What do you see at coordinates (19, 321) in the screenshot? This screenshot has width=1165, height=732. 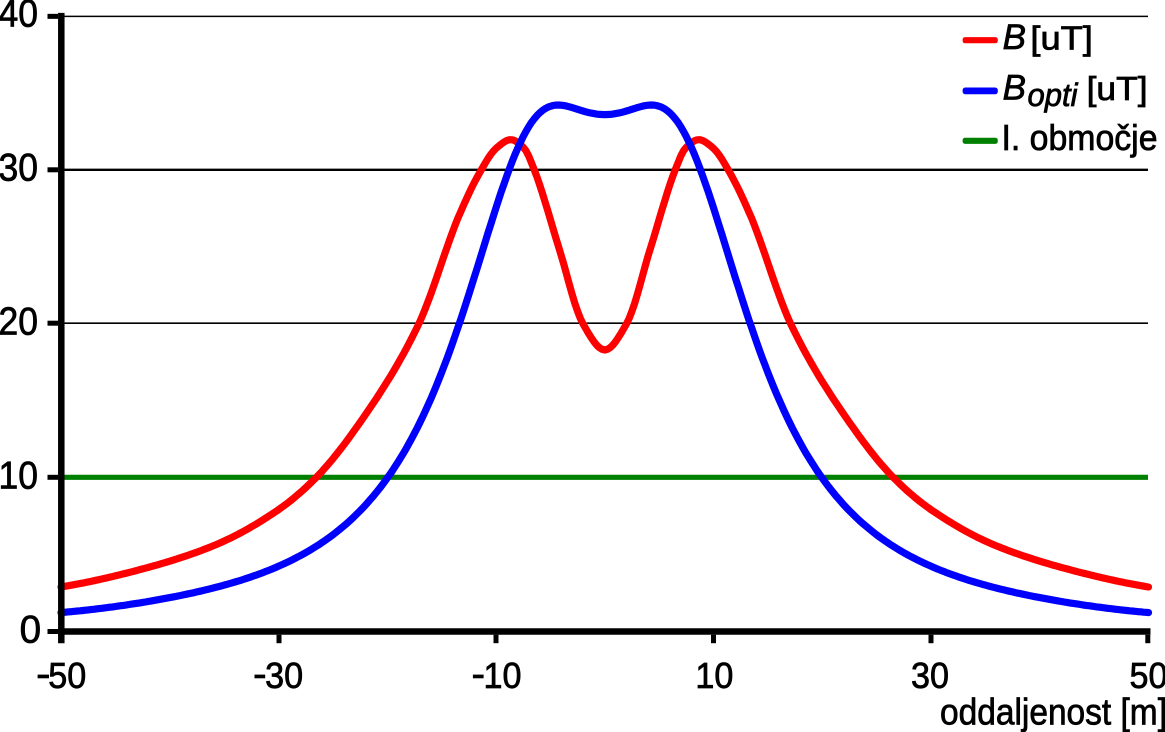 I see `svg-text: 20` at bounding box center [19, 321].